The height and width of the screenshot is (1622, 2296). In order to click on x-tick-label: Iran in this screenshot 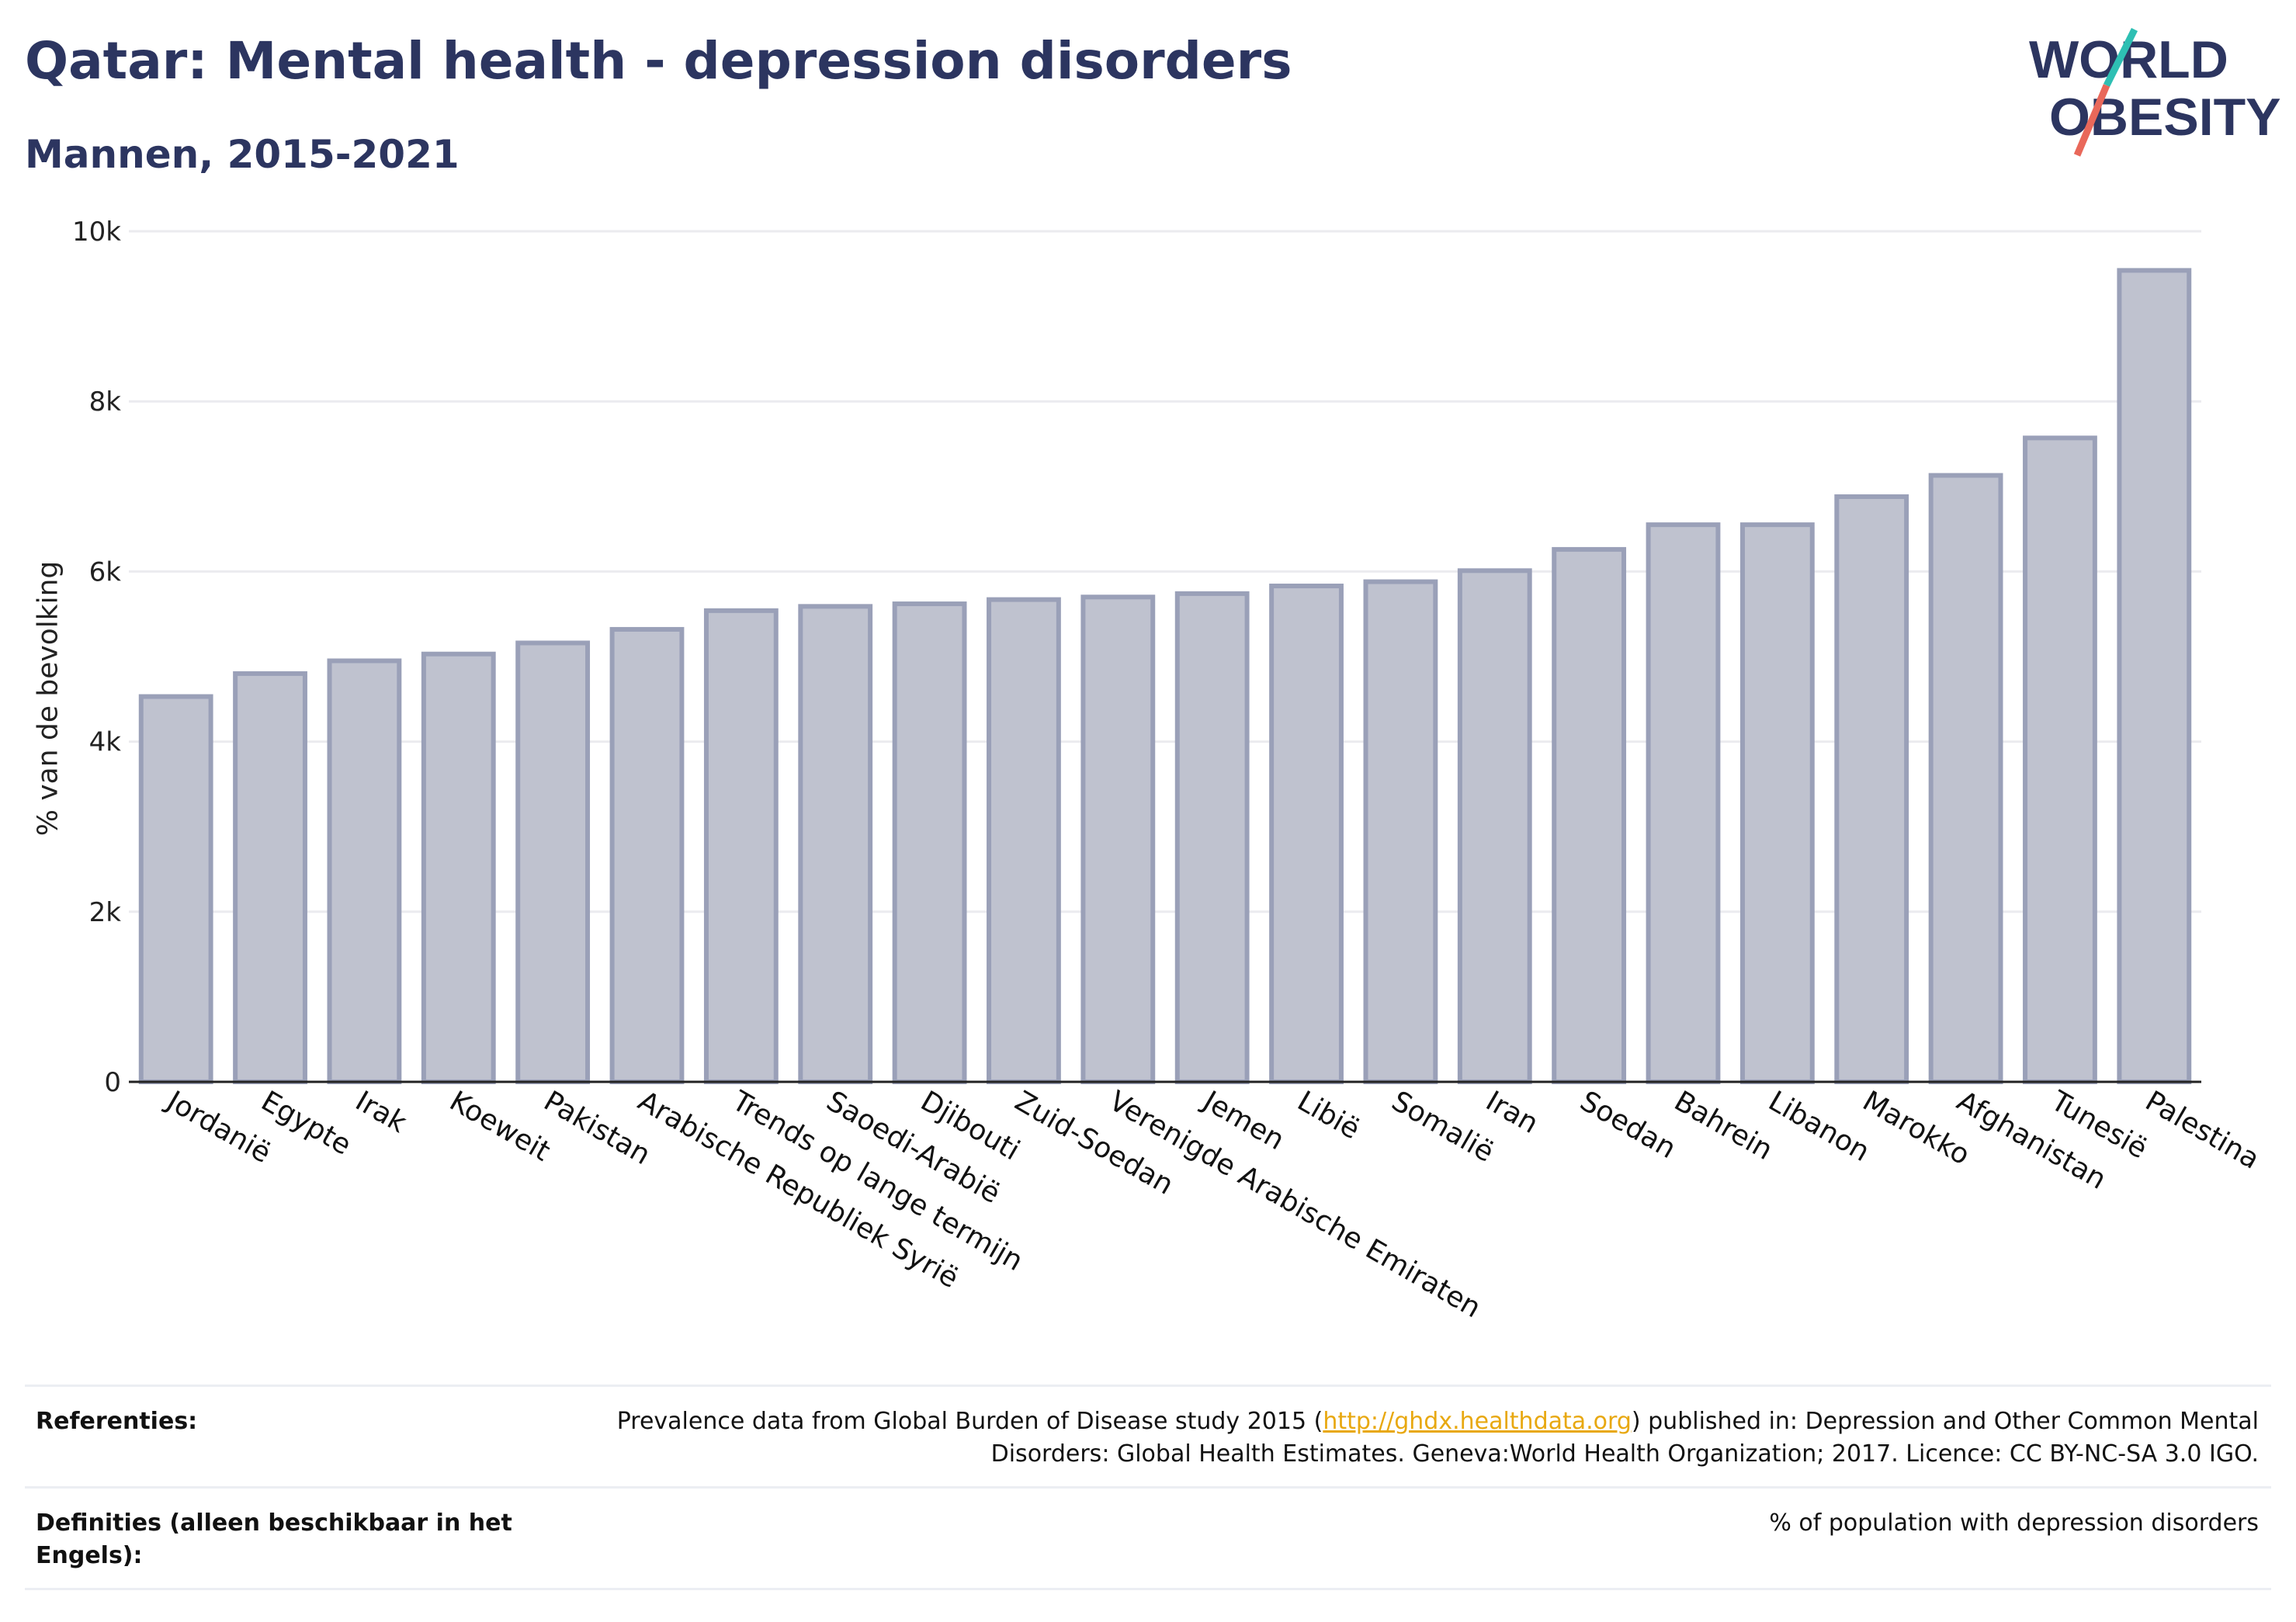, I will do `click(1511, 1112)`.